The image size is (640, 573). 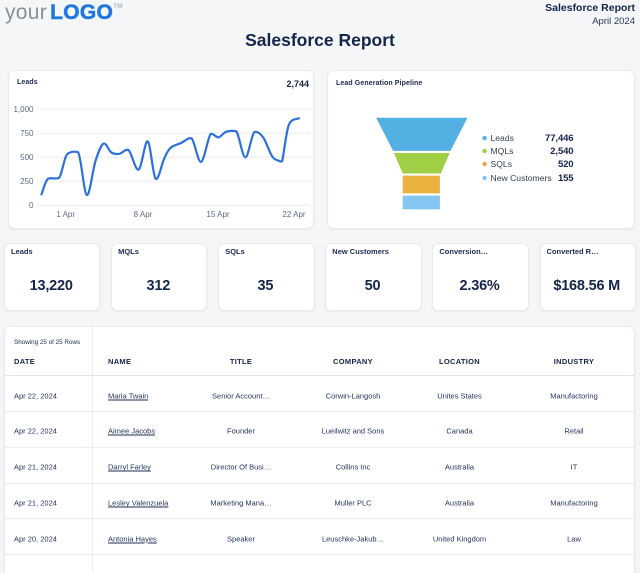 What do you see at coordinates (23, 109) in the screenshot?
I see `svg-text: 1,000` at bounding box center [23, 109].